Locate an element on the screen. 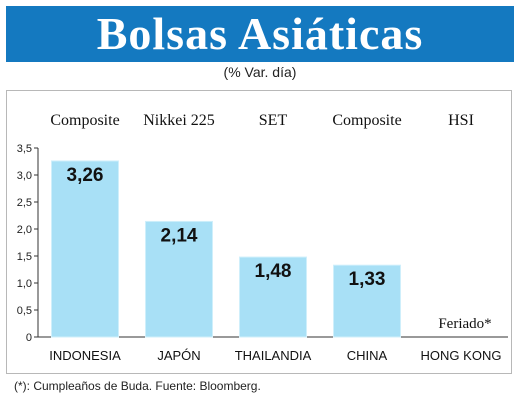  x-tick-label: THAILANDIA is located at coordinates (273, 355).